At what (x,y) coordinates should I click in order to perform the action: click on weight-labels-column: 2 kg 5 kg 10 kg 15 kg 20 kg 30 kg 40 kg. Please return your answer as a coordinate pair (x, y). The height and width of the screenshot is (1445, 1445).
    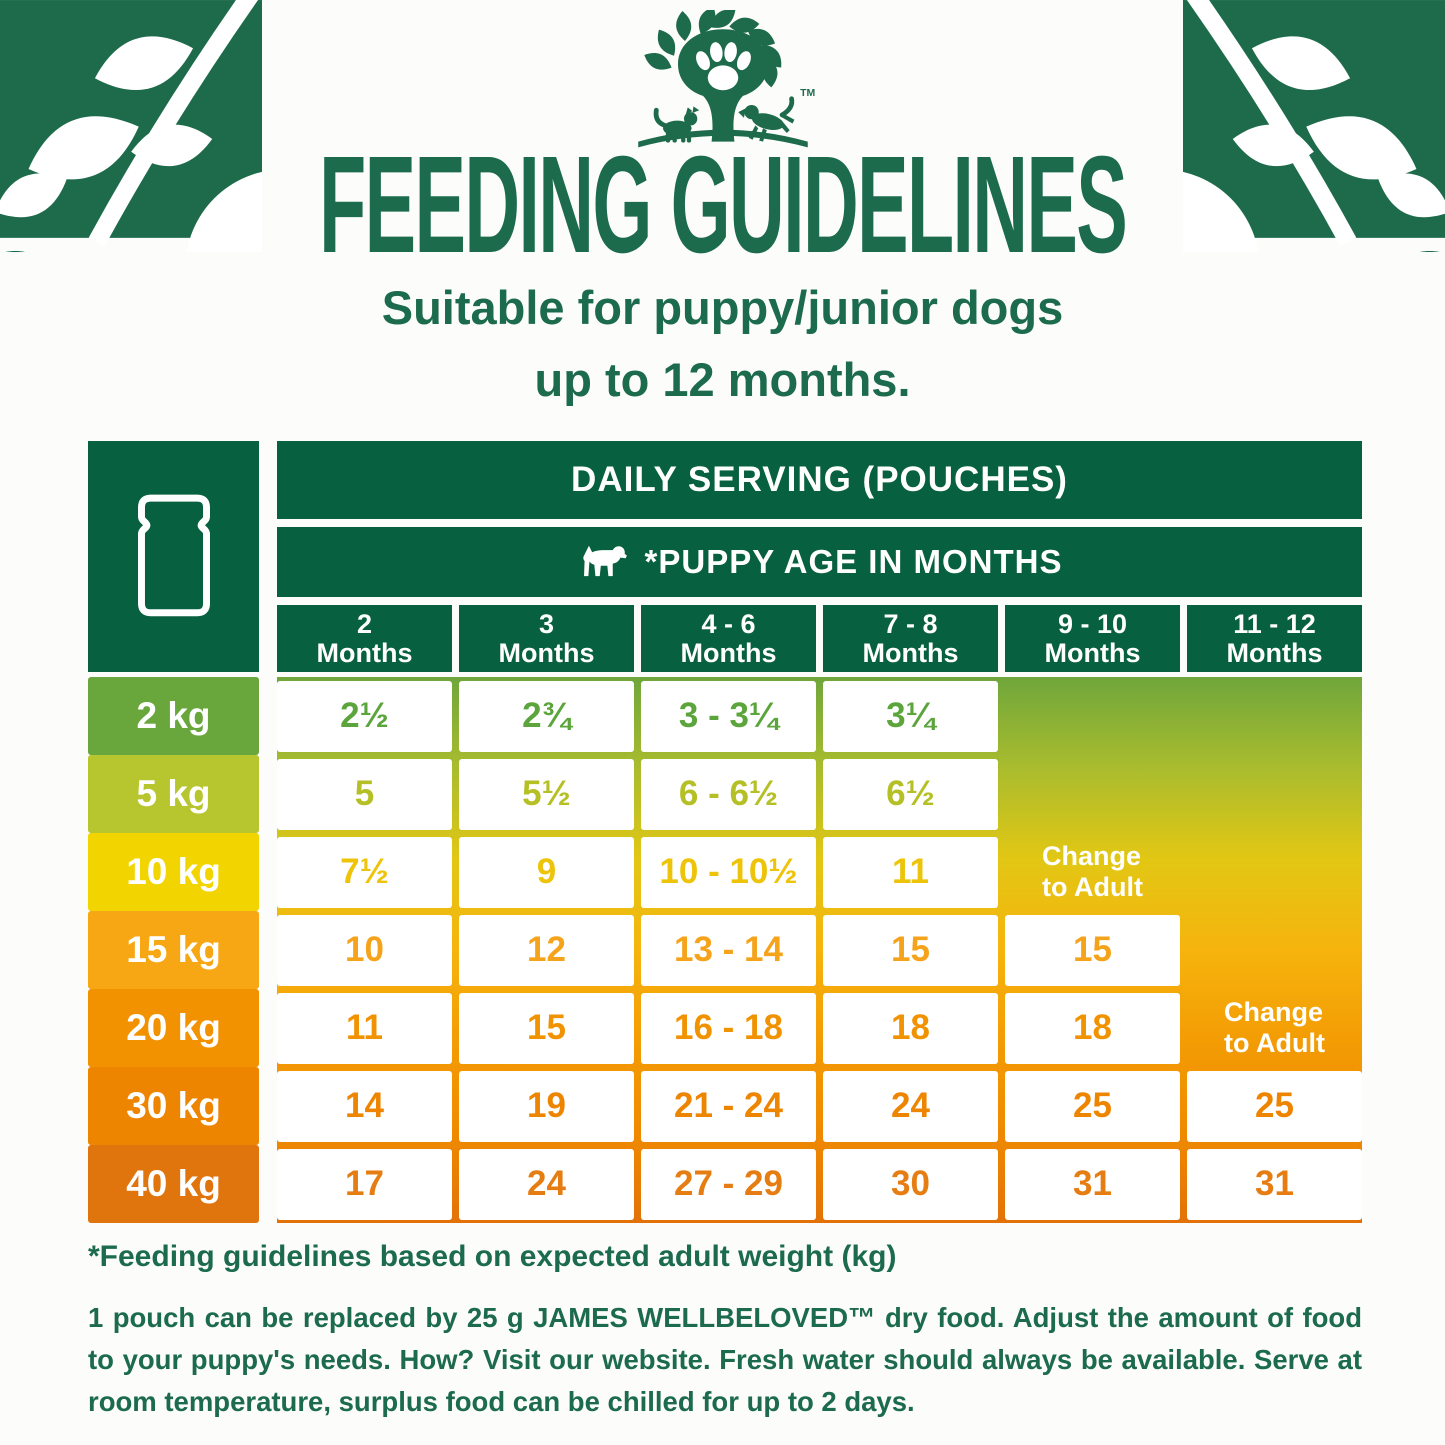
    Looking at the image, I should click on (173, 950).